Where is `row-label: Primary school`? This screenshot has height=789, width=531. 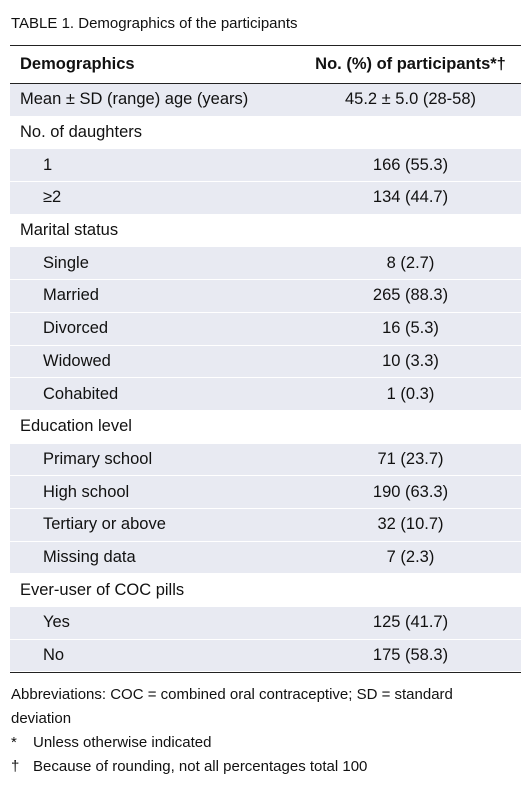 row-label: Primary school is located at coordinates (98, 458).